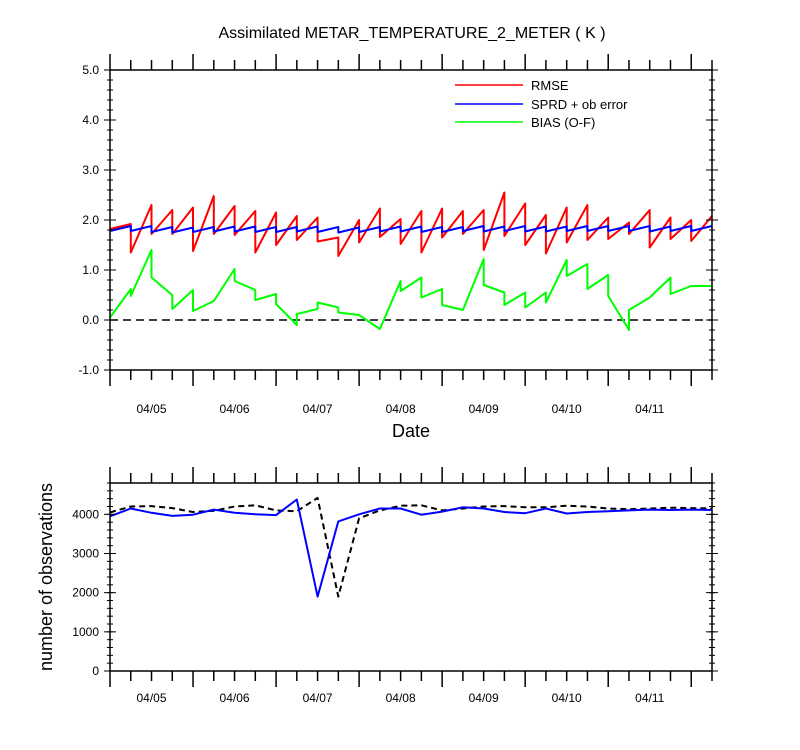  What do you see at coordinates (46, 577) in the screenshot?
I see `y-axis-label: number of observations` at bounding box center [46, 577].